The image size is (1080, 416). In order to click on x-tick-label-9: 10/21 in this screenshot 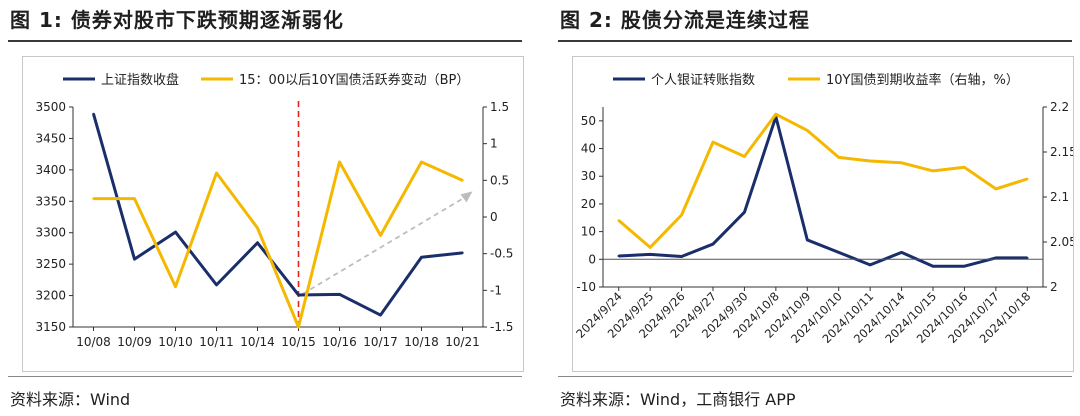, I will do `click(462, 342)`.